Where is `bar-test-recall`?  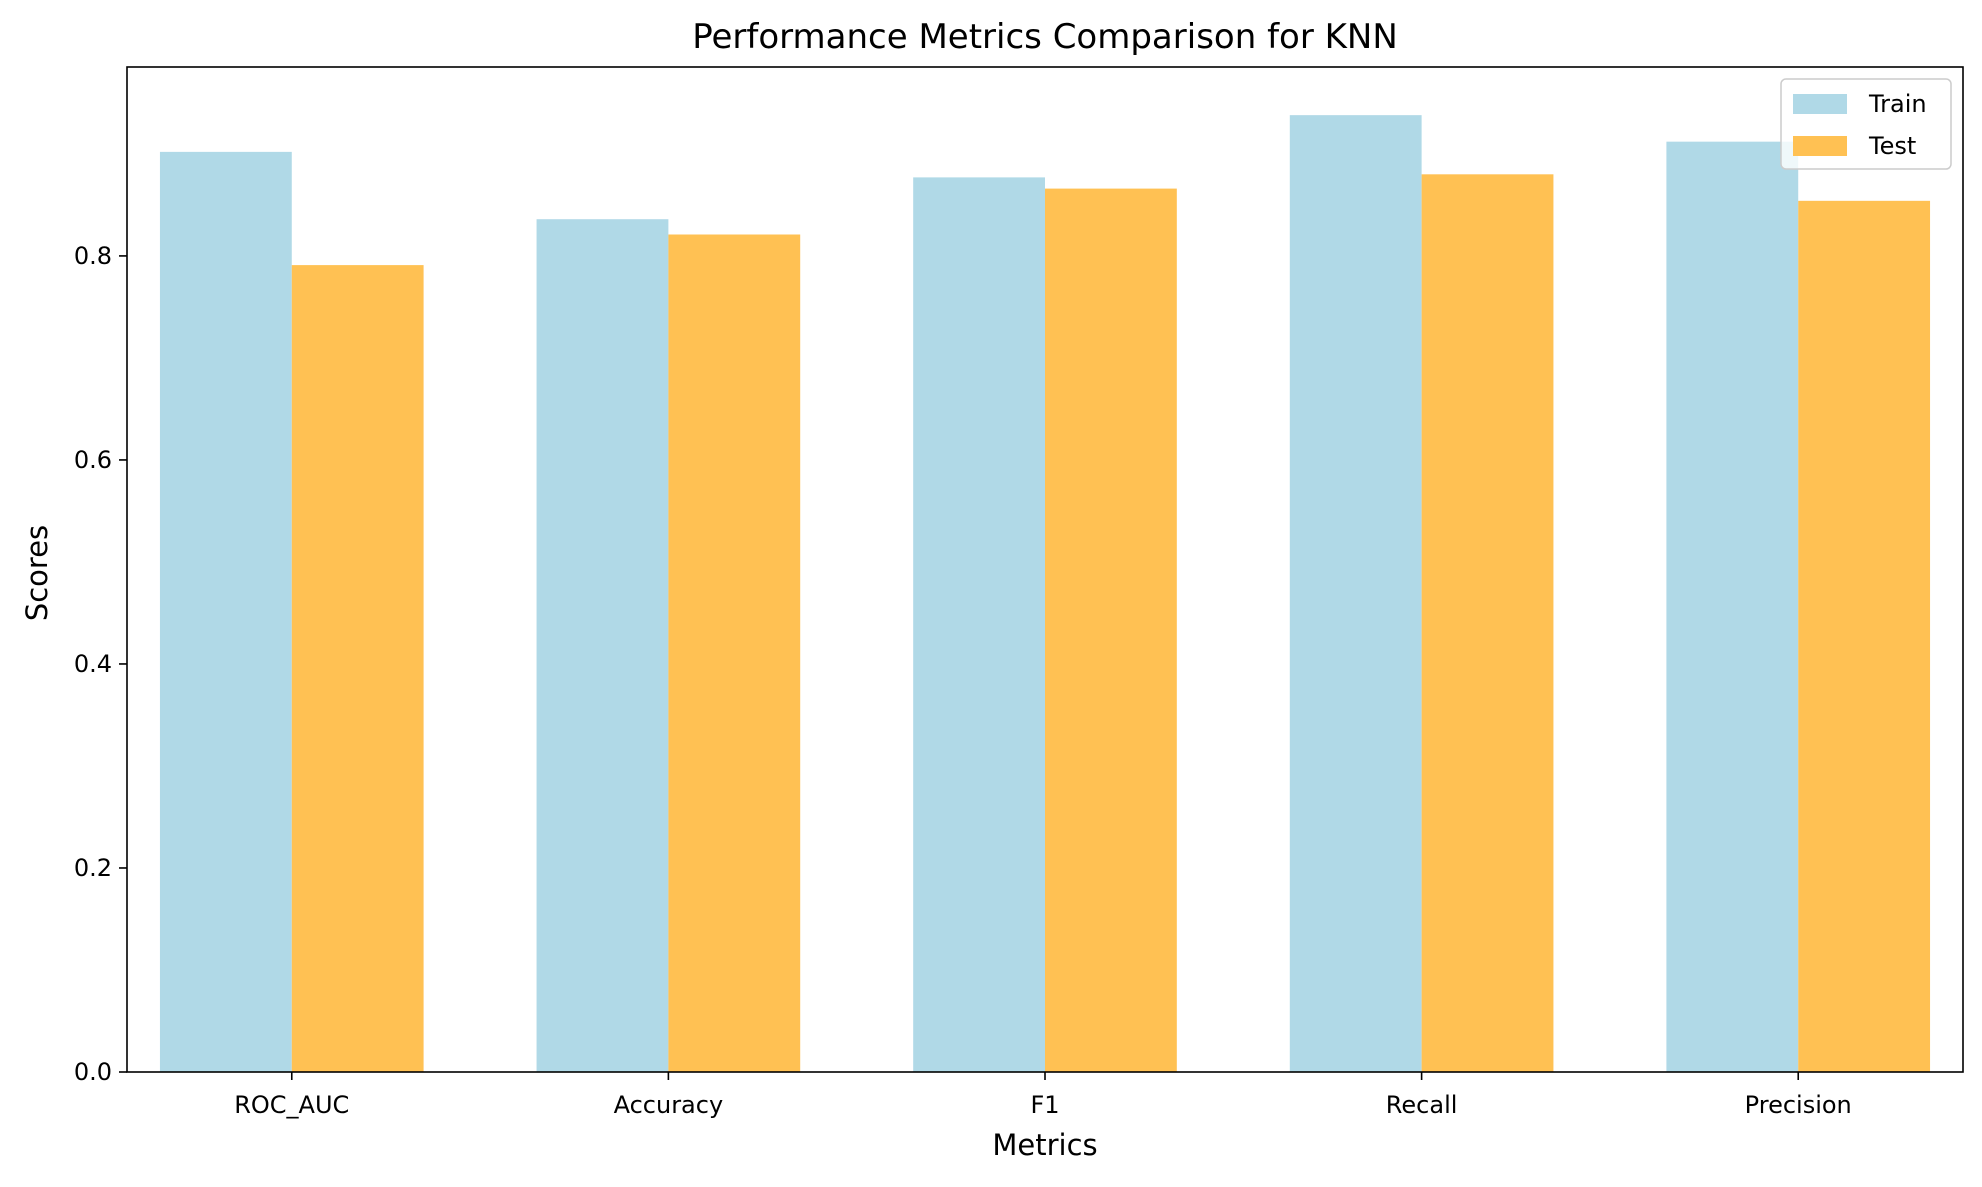
bar-test-recall is located at coordinates (1487, 623).